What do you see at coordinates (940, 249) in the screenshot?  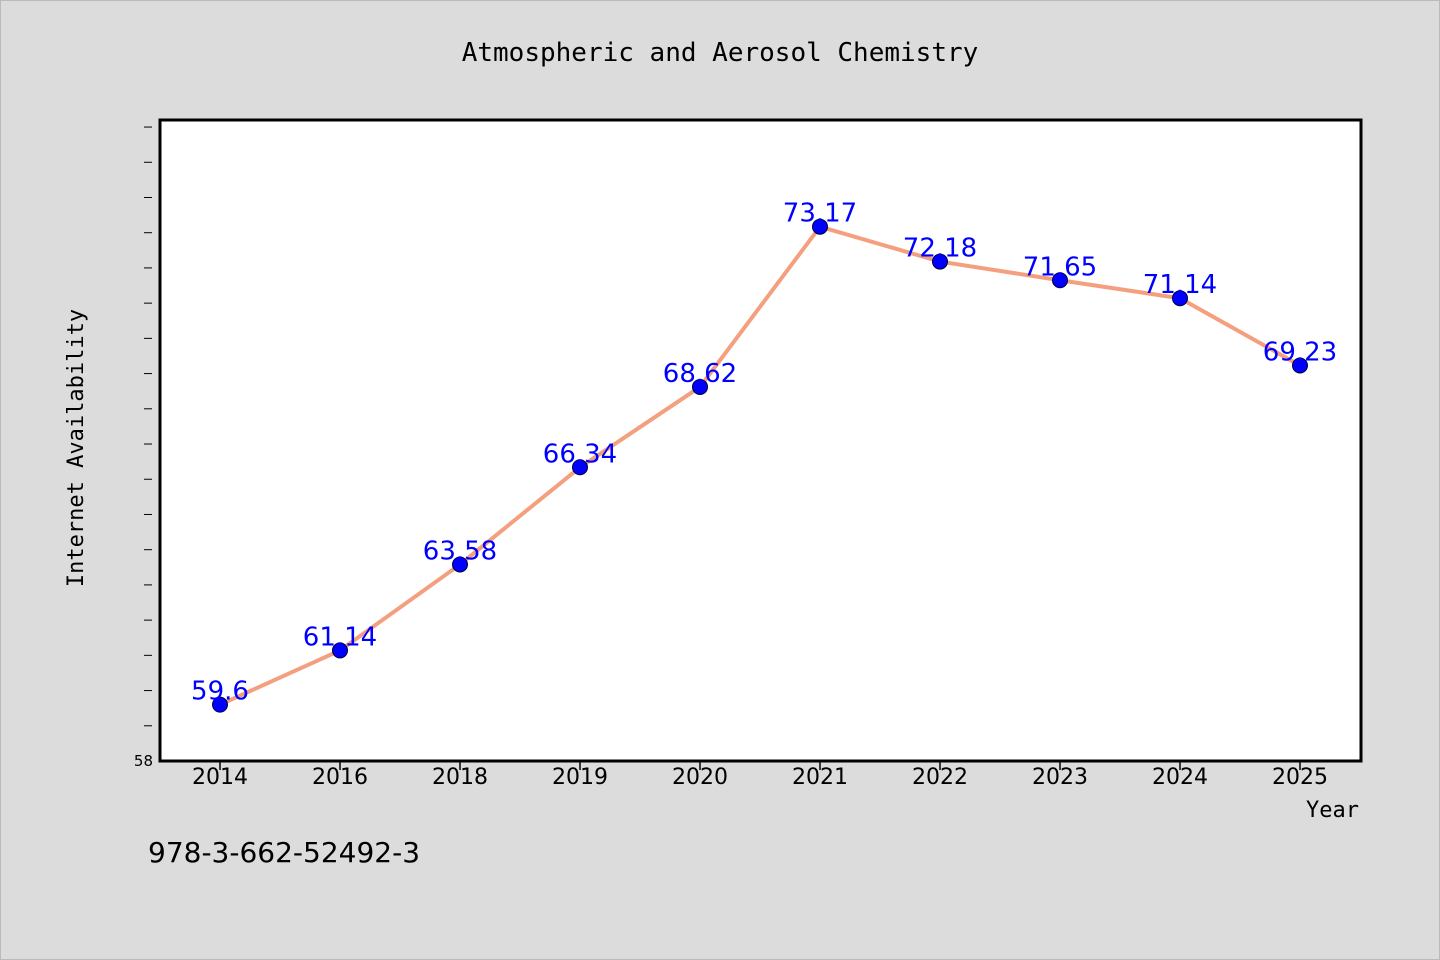 I see `data-label: 72.18` at bounding box center [940, 249].